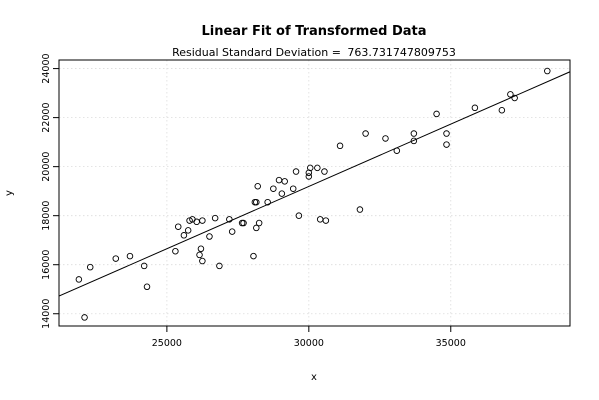 The height and width of the screenshot is (400, 599). I want to click on x-tick-label: 25000, so click(167, 343).